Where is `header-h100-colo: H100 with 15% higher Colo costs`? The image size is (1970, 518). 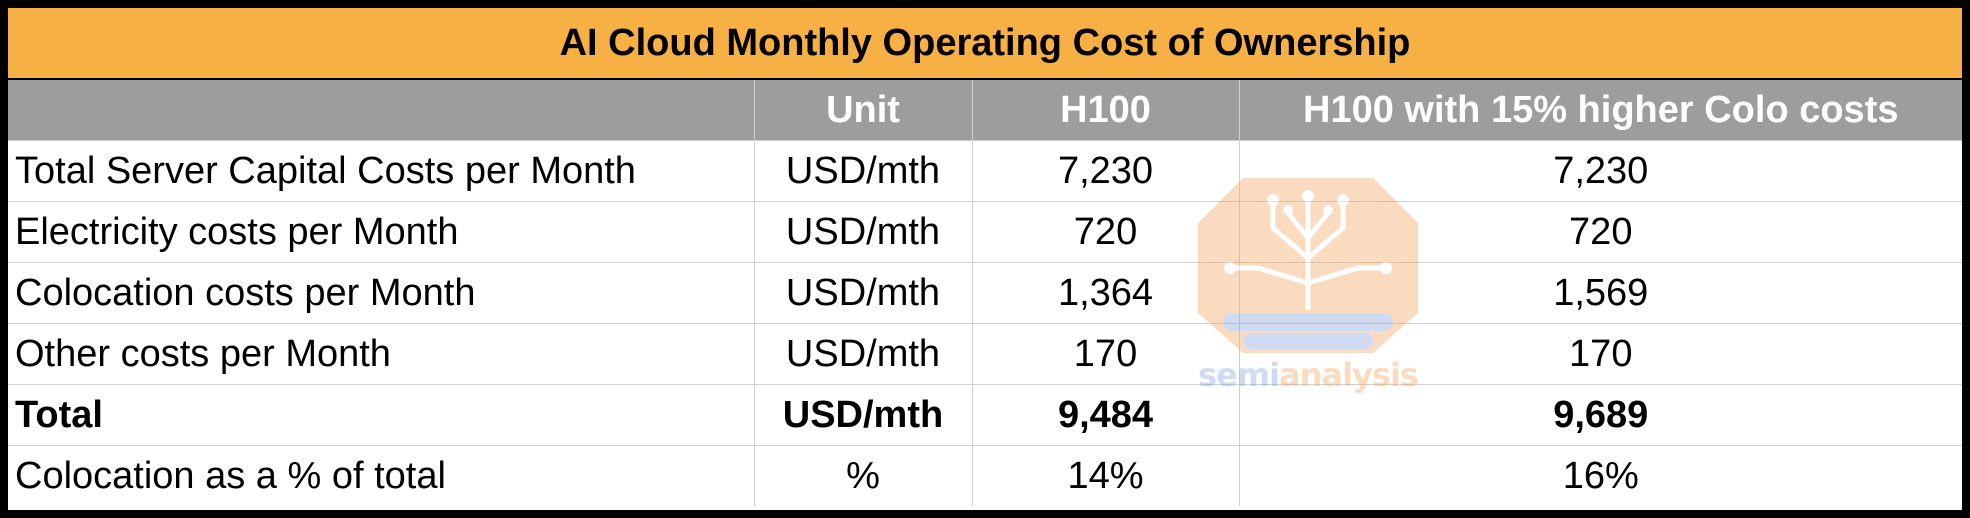
header-h100-colo: H100 with 15% higher Colo costs is located at coordinates (1600, 110).